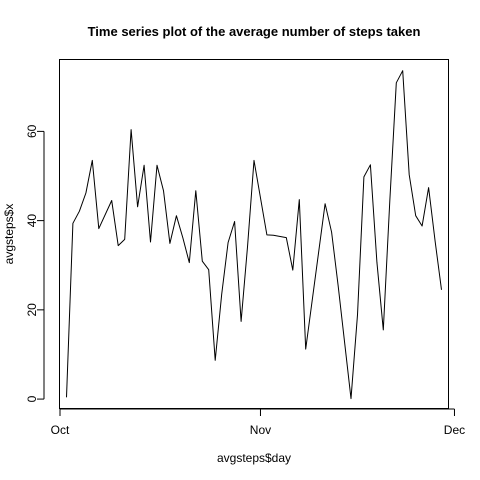 The width and height of the screenshot is (480, 480). What do you see at coordinates (32, 398) in the screenshot?
I see `y-tick-label: 0` at bounding box center [32, 398].